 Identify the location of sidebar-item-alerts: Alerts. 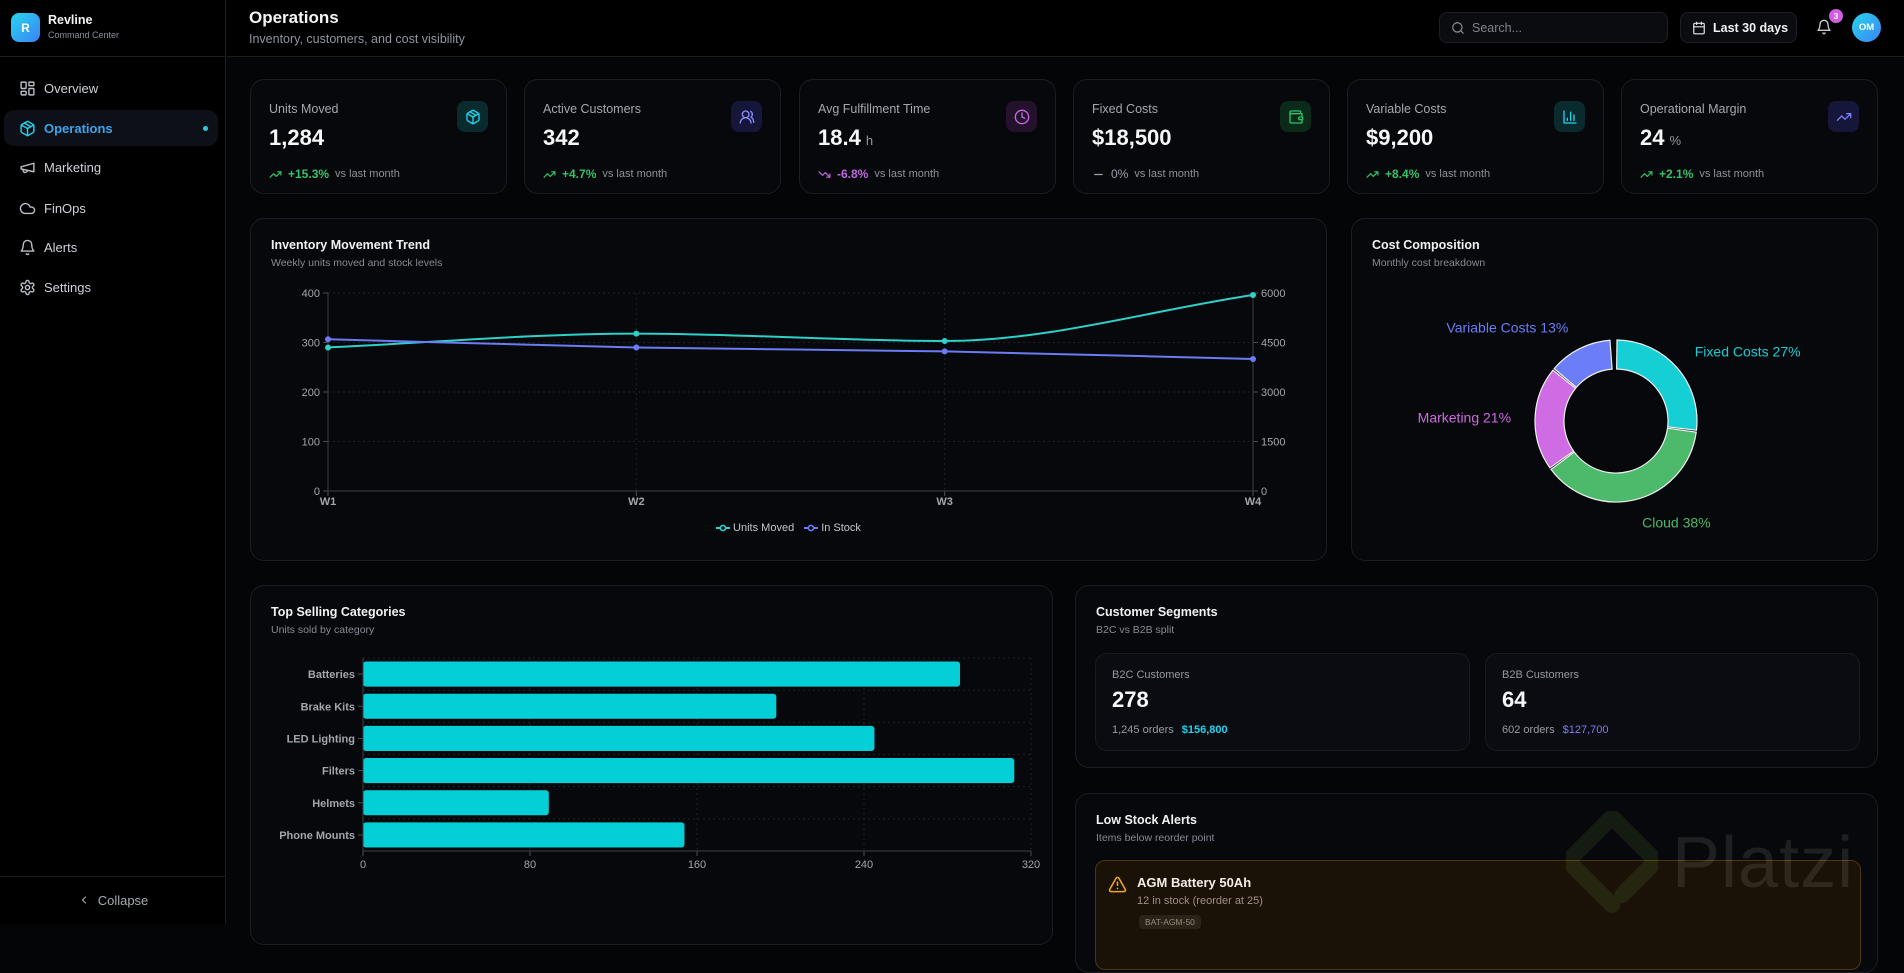
(111, 247).